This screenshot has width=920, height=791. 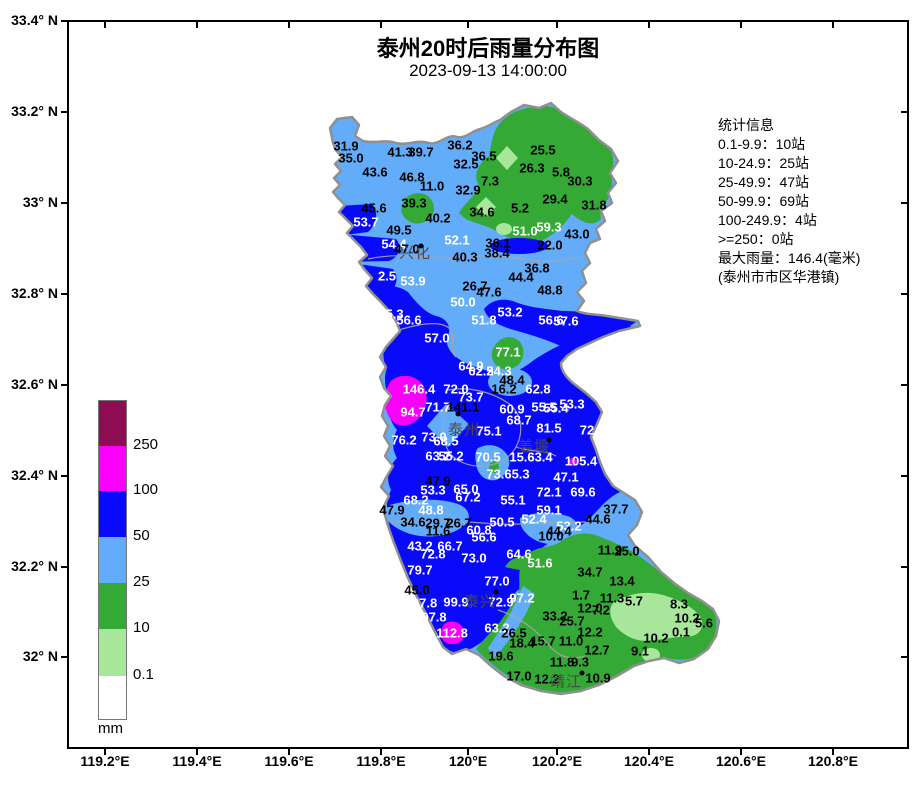 What do you see at coordinates (197, 761) in the screenshot?
I see `x-axis-label: 119.4°E` at bounding box center [197, 761].